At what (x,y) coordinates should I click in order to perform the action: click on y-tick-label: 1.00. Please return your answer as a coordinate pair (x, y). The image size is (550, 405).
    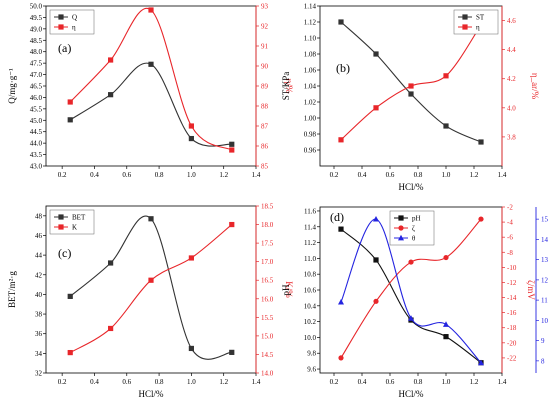
    Looking at the image, I should click on (310, 119).